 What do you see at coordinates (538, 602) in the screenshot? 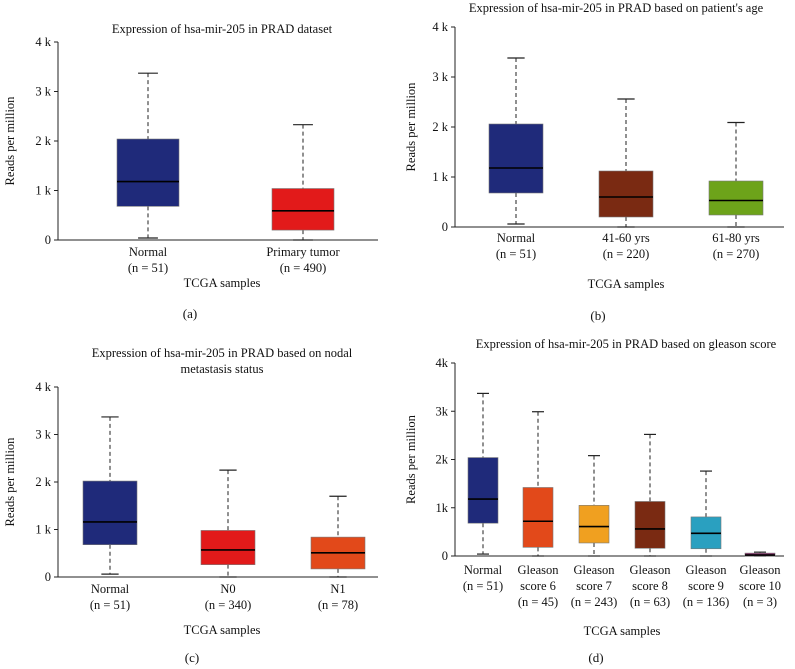
I see `category-label: (n = 45)` at bounding box center [538, 602].